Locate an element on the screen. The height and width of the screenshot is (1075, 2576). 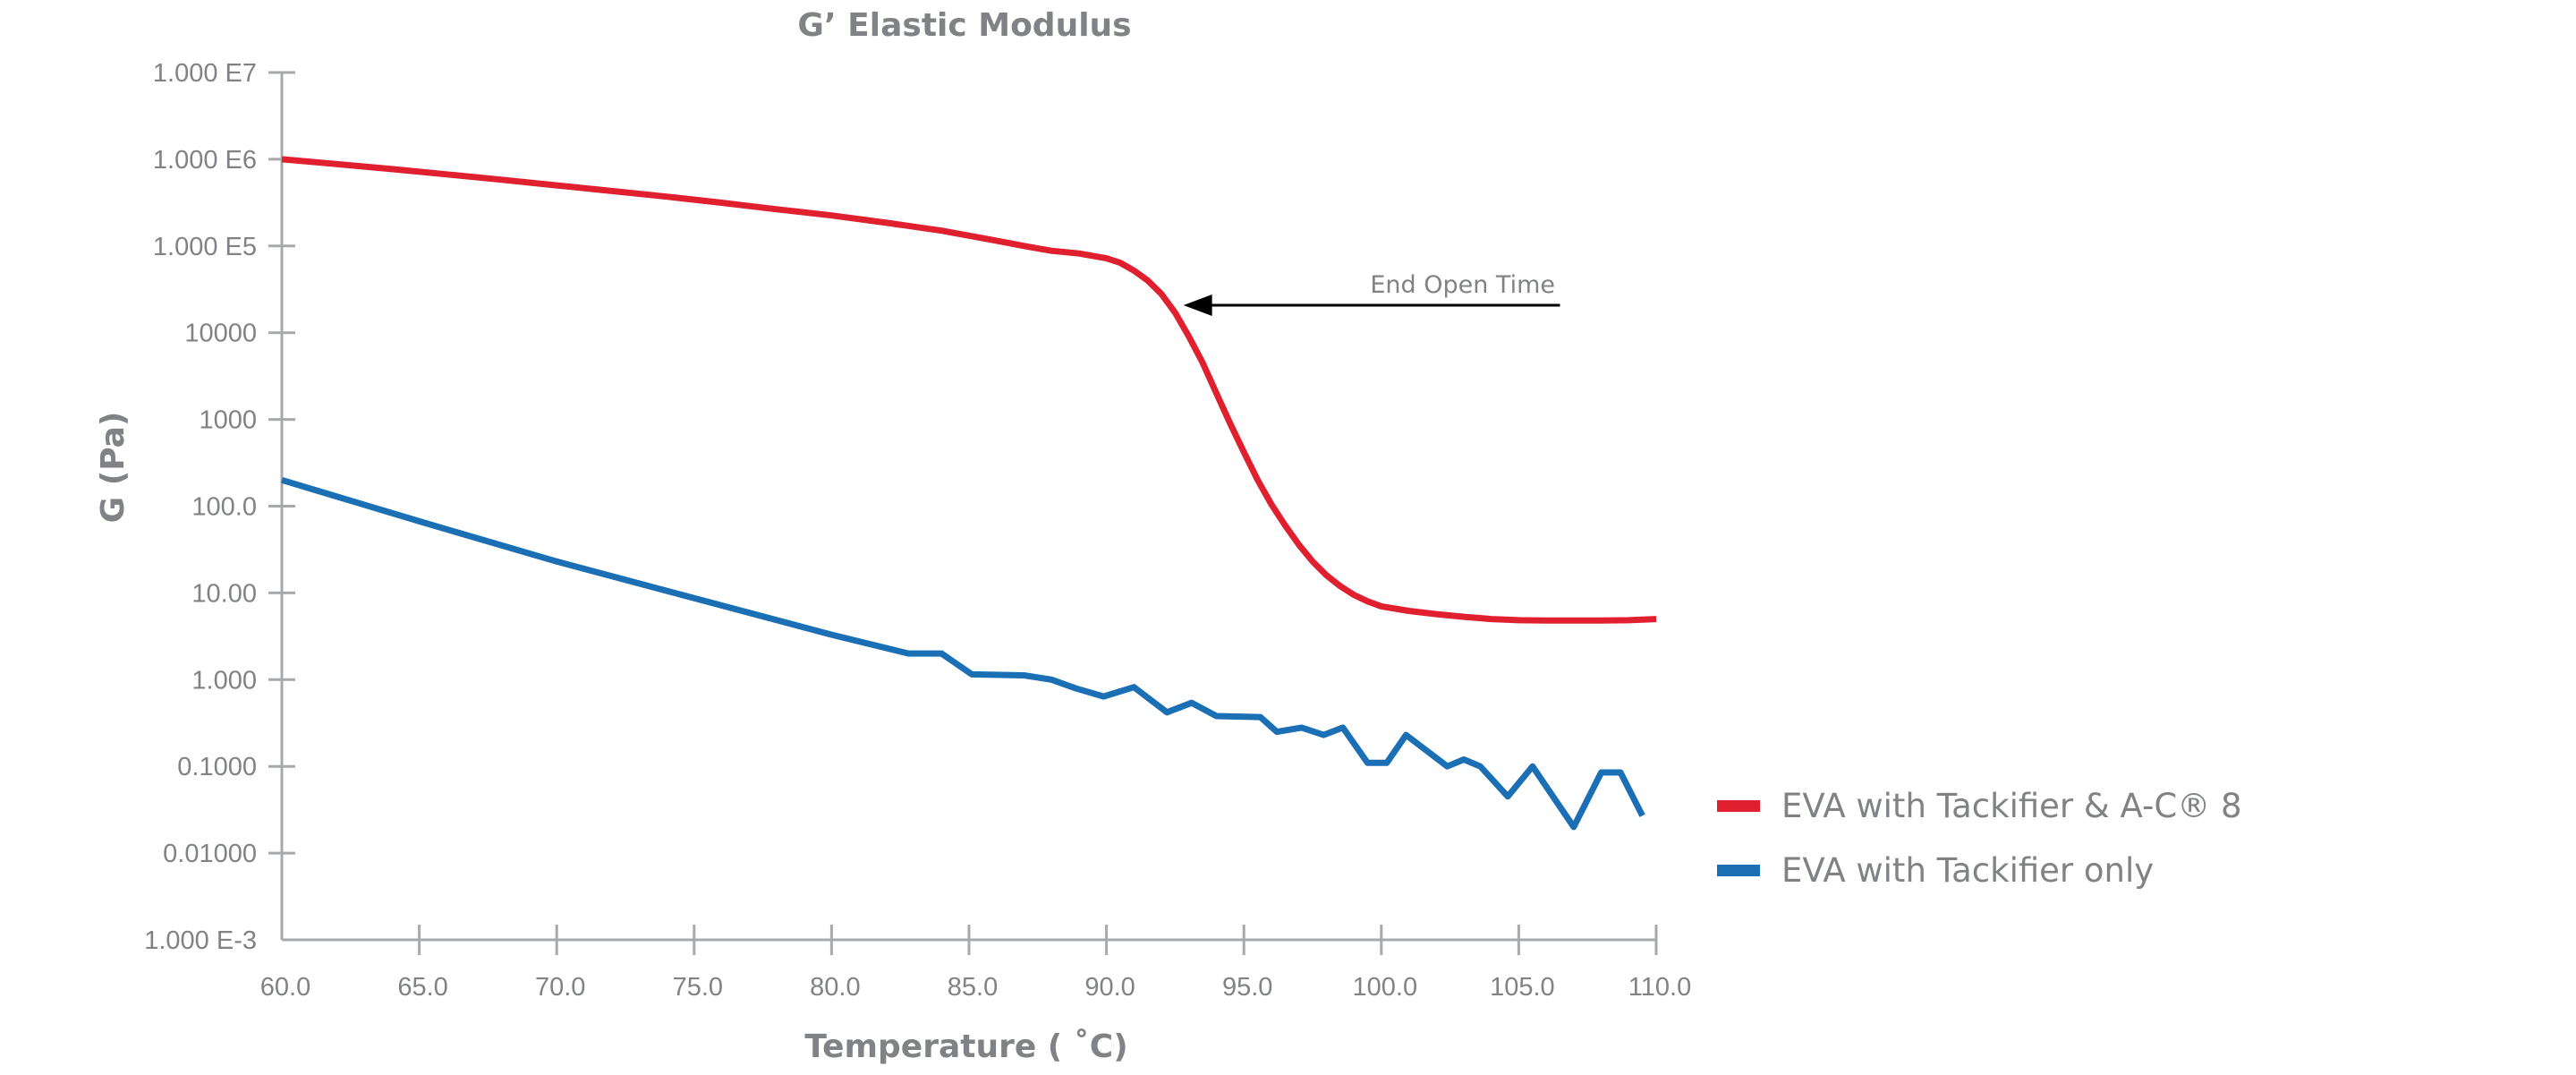
x-tick-label: 90.0 is located at coordinates (1109, 988).